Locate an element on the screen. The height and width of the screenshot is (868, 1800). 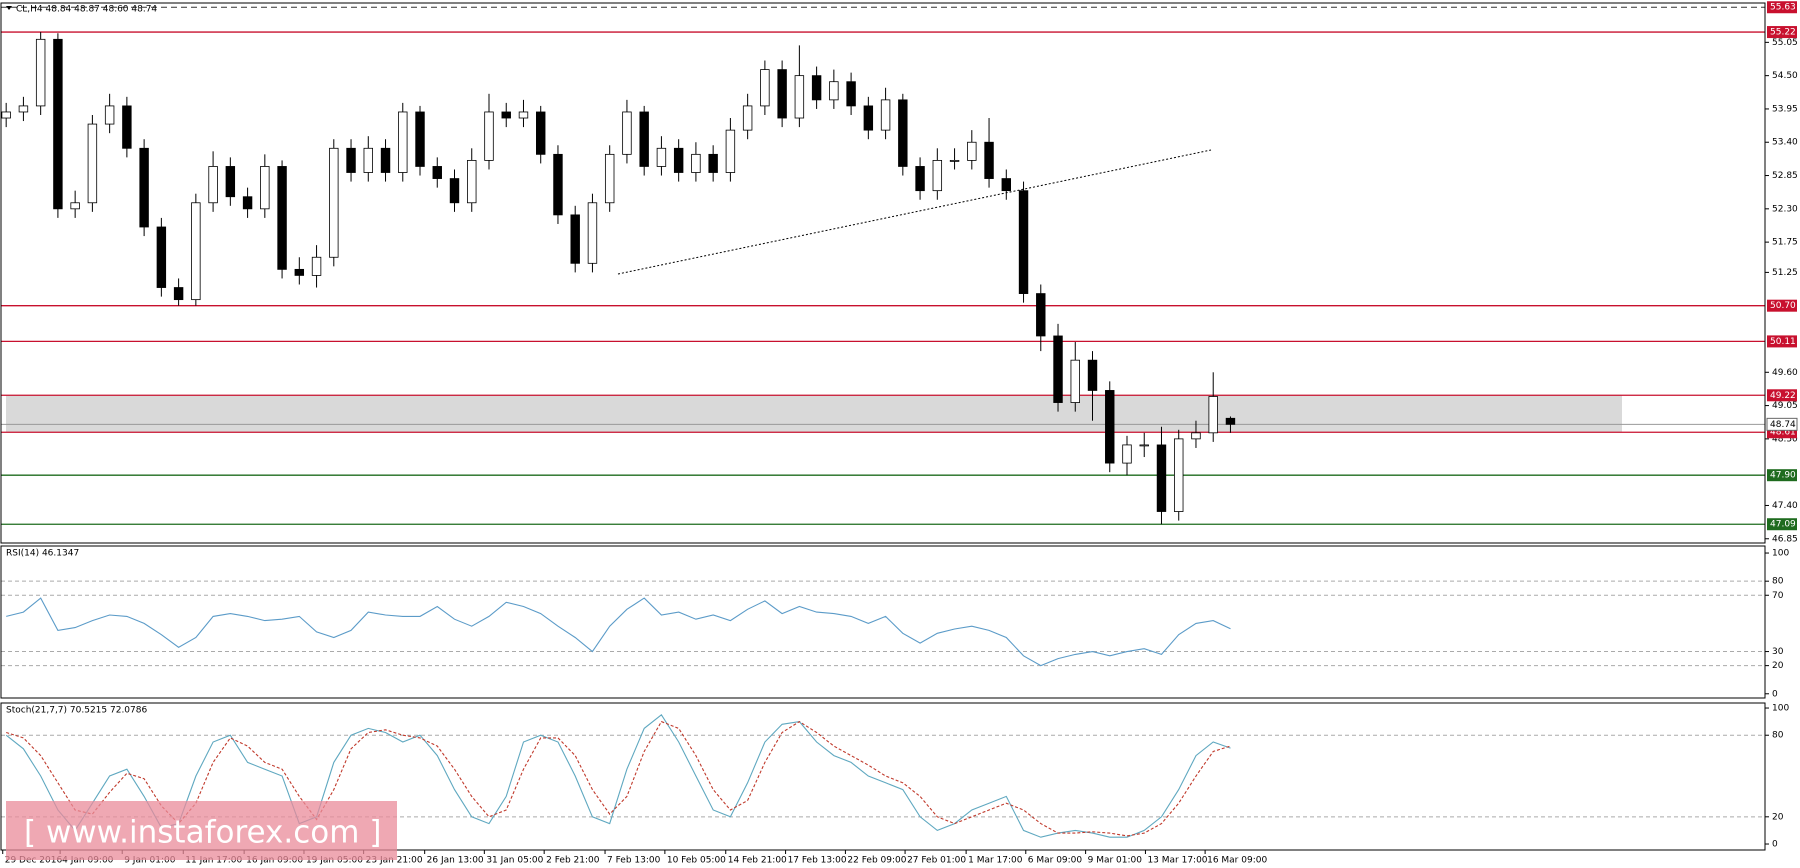
level-label: 50.11 is located at coordinates (1782, 341).